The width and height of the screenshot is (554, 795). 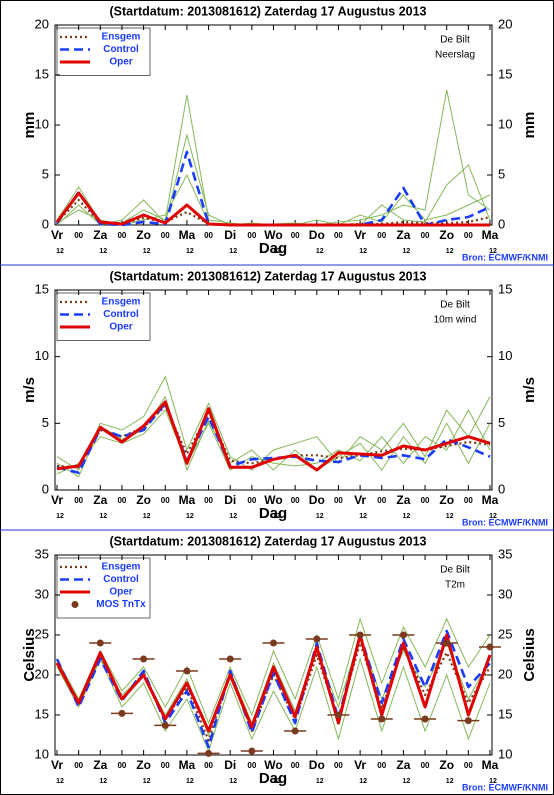 What do you see at coordinates (501, 173) in the screenshot?
I see `y2-tick-label: 5` at bounding box center [501, 173].